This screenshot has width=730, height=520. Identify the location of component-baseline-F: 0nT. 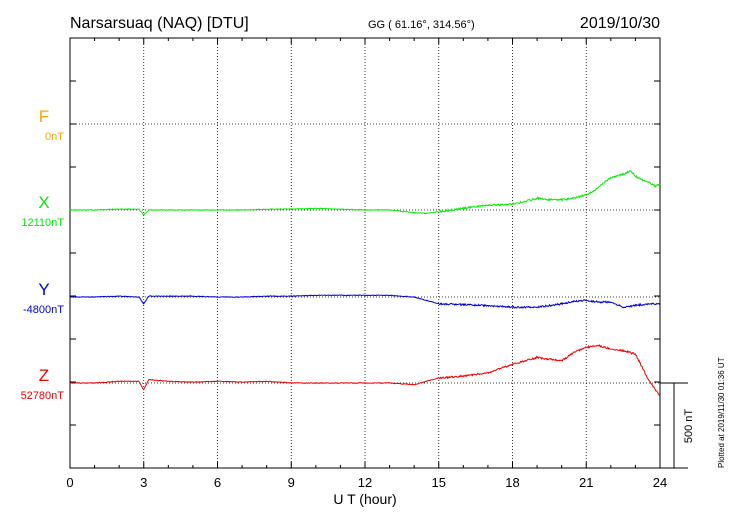
(54, 137).